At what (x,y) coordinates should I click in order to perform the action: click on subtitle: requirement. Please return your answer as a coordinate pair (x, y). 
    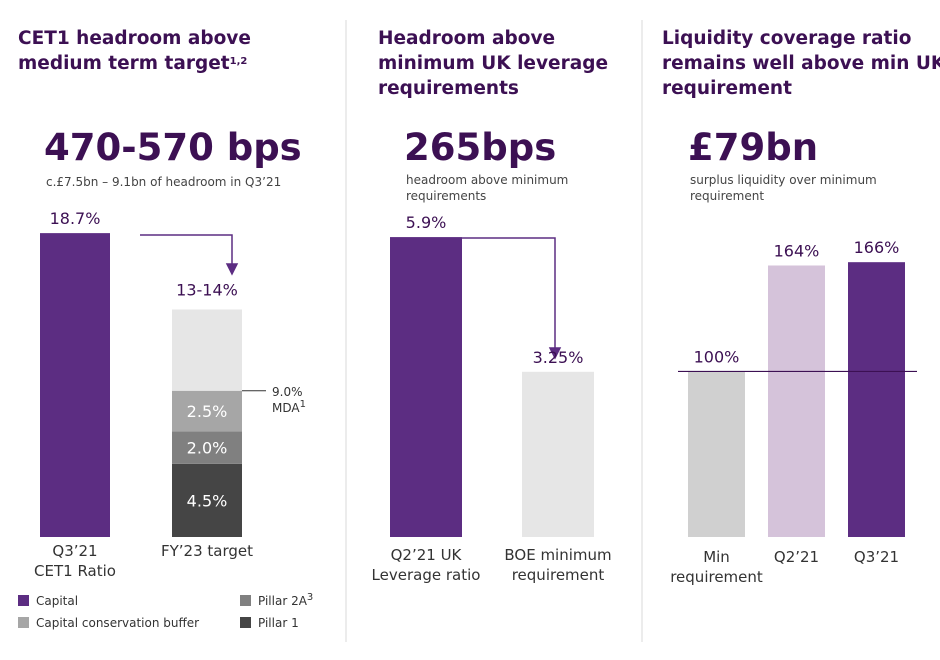
    Looking at the image, I should click on (727, 196).